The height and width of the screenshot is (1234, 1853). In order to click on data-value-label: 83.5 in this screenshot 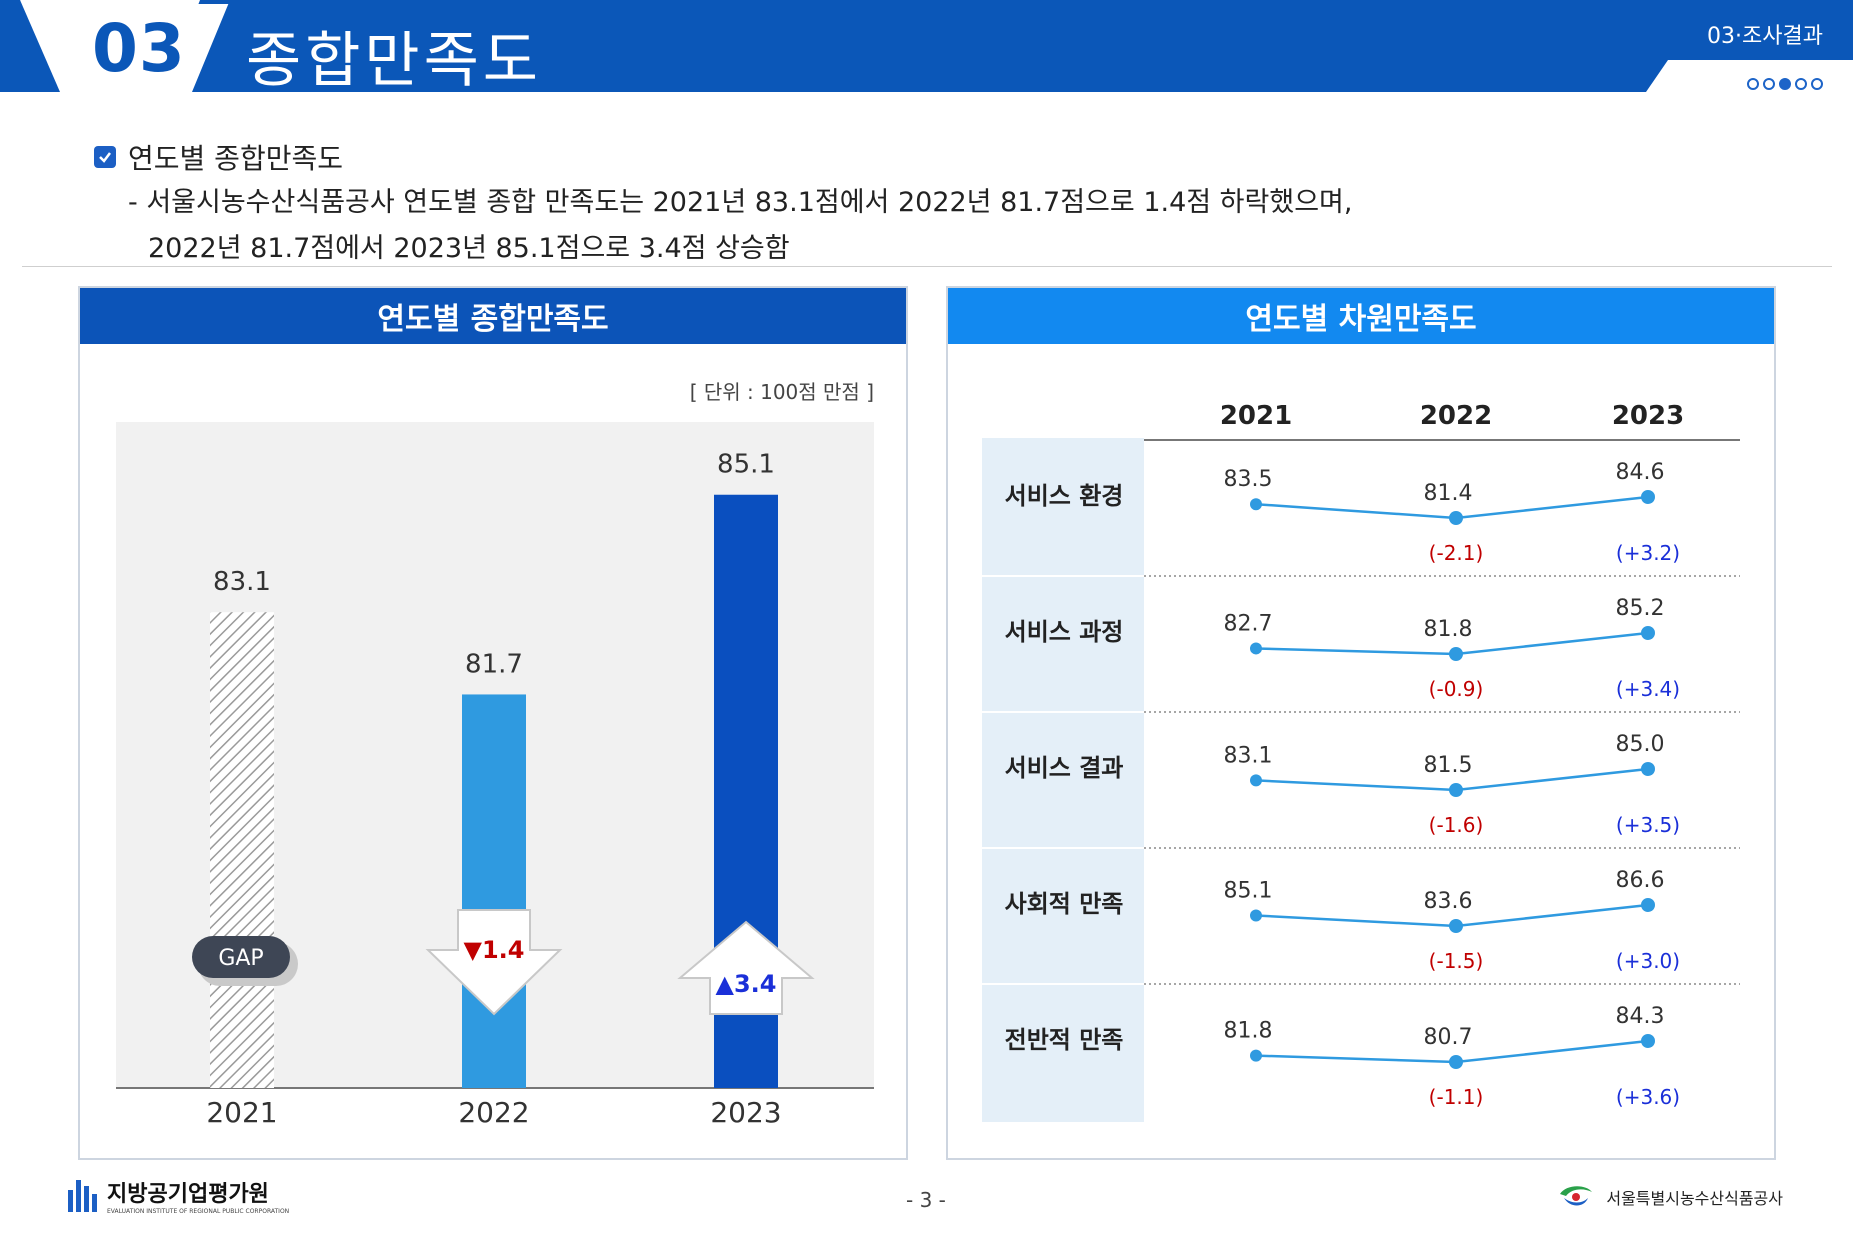, I will do `click(1248, 479)`.